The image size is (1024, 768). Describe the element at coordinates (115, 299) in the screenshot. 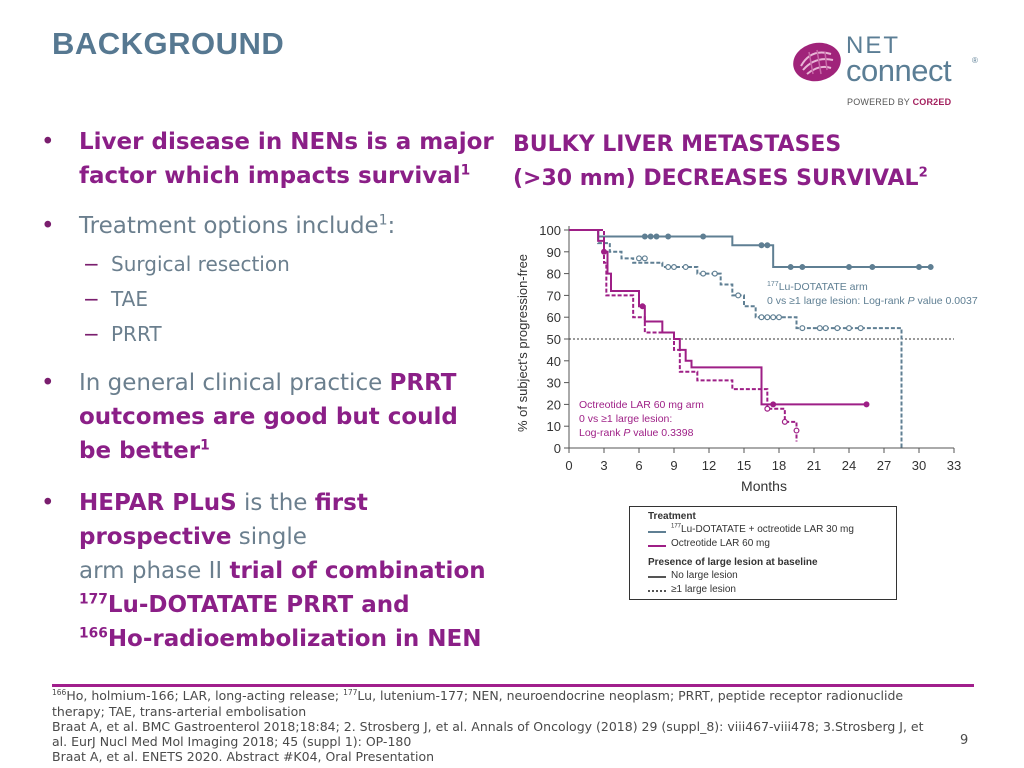

I see `sub-bullet-tae: − TAE` at that location.